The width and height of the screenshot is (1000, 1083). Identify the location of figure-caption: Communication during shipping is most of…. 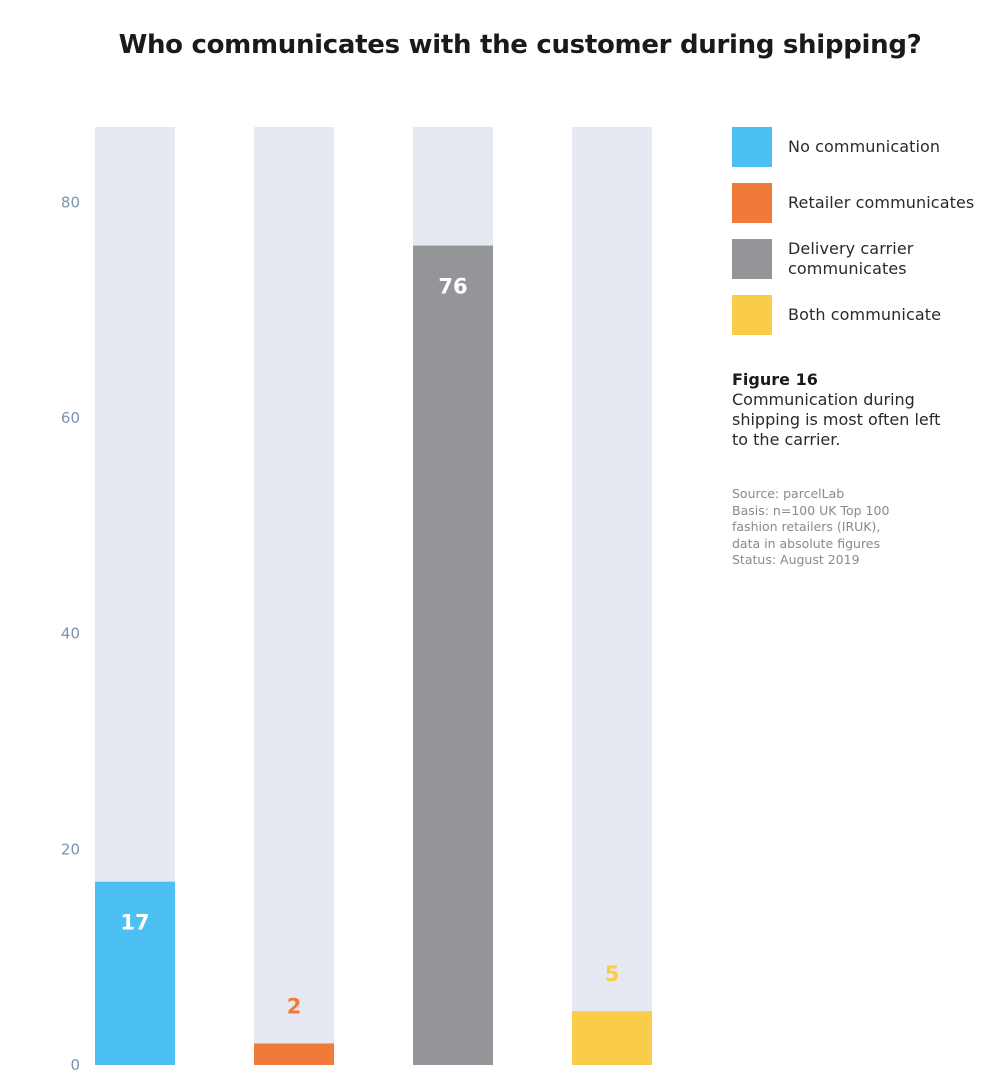
(836, 419).